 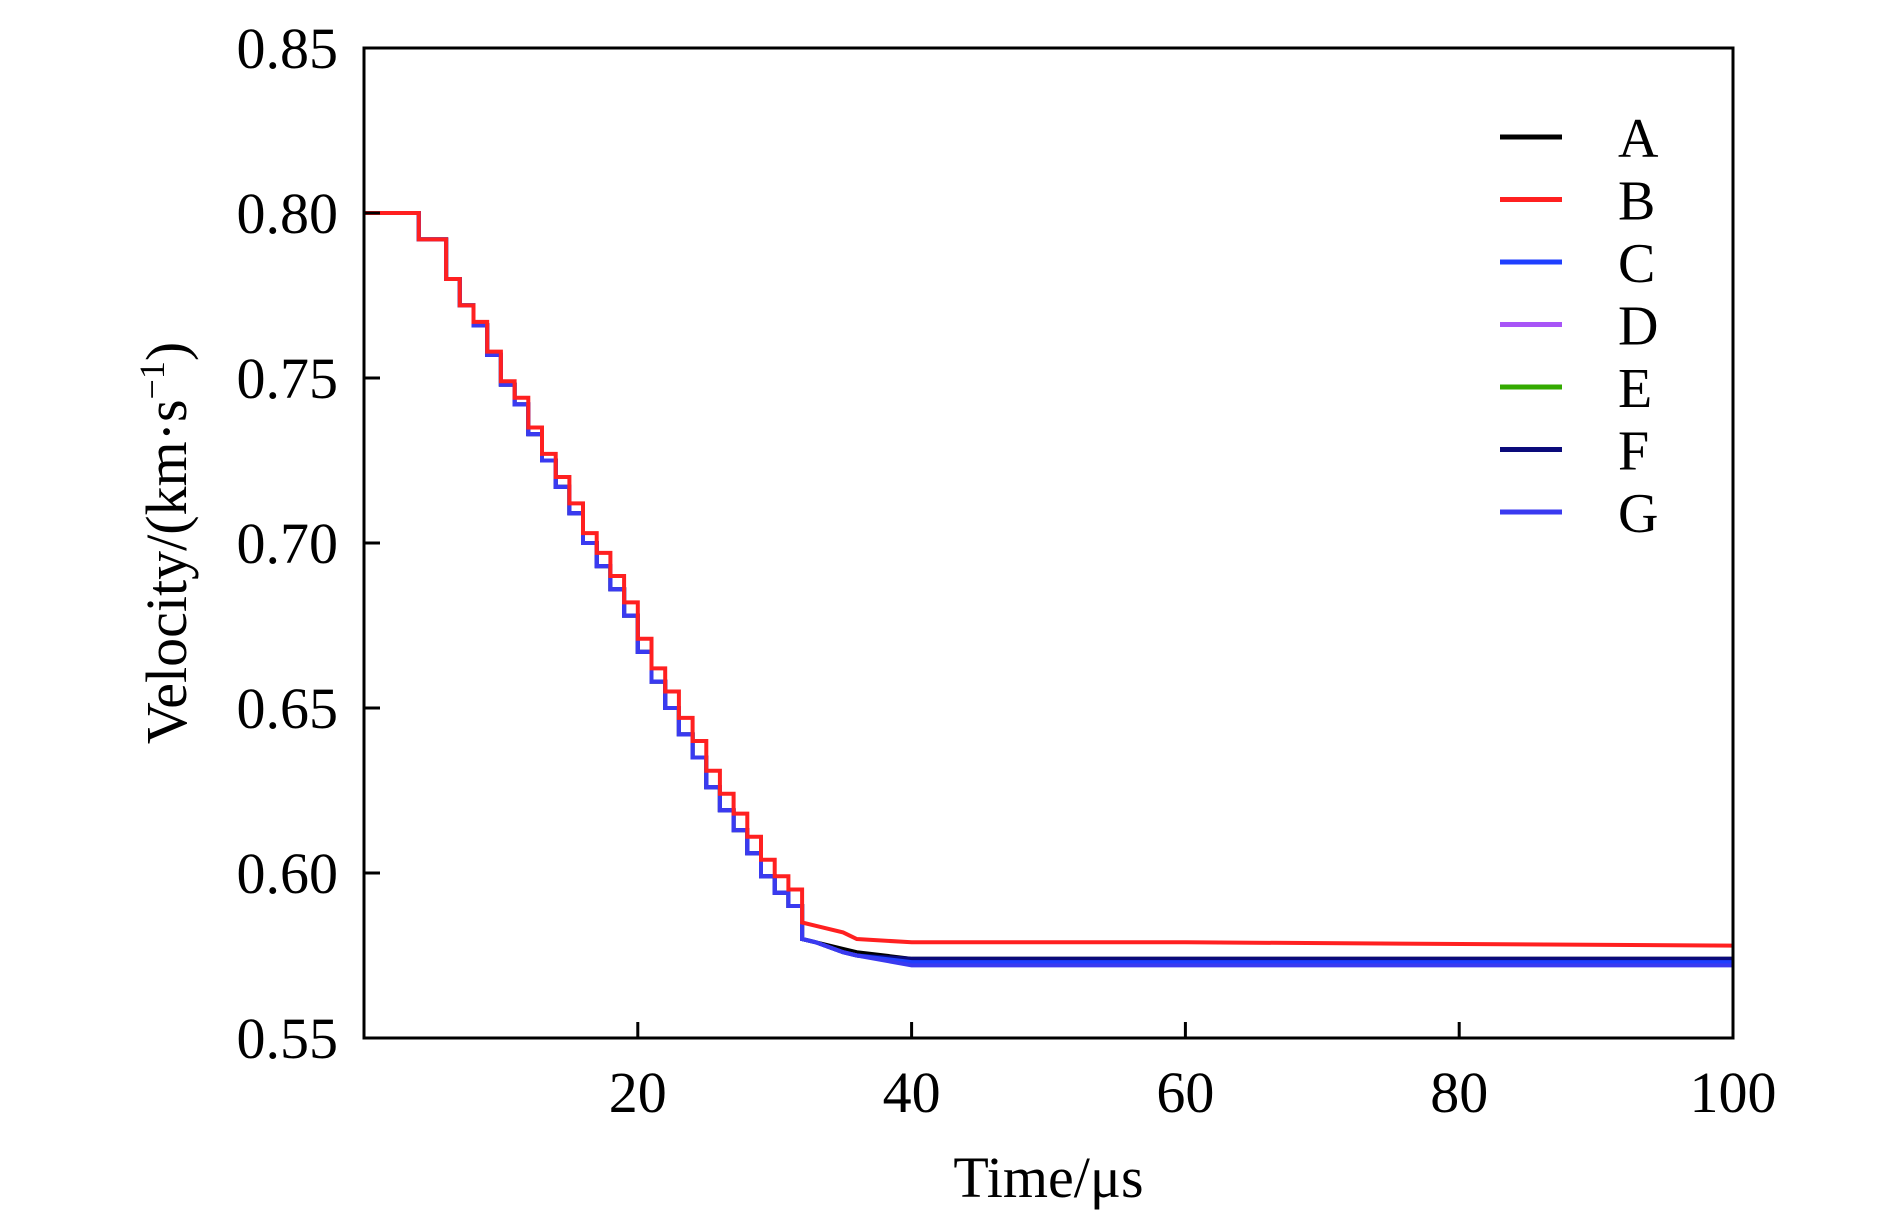 What do you see at coordinates (166, 571) in the screenshot?
I see `y-axis-title-main: Velocity/(km·s` at bounding box center [166, 571].